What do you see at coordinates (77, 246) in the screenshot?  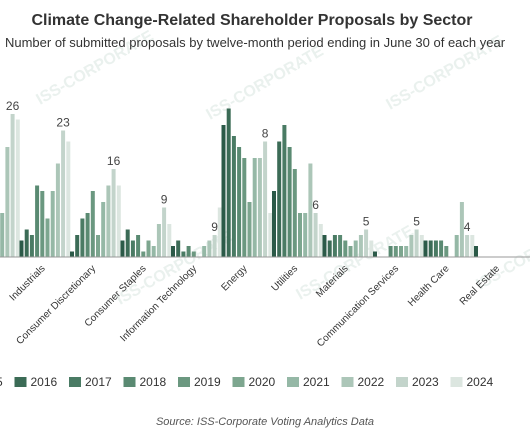 I see `bar-consumer-discretionary-2016` at bounding box center [77, 246].